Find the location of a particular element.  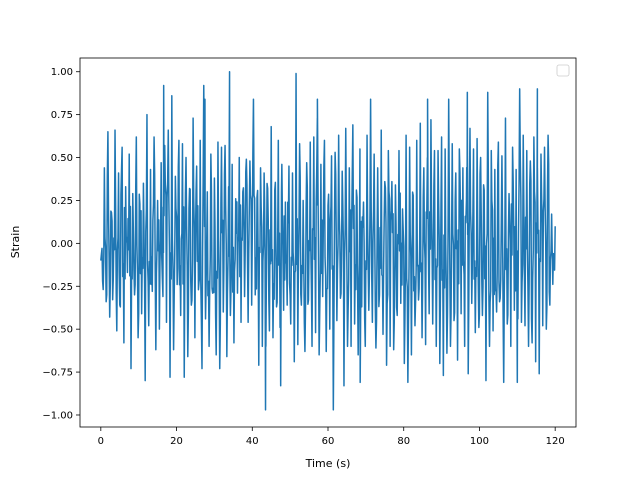

x-tick-label: 20 is located at coordinates (176, 441).